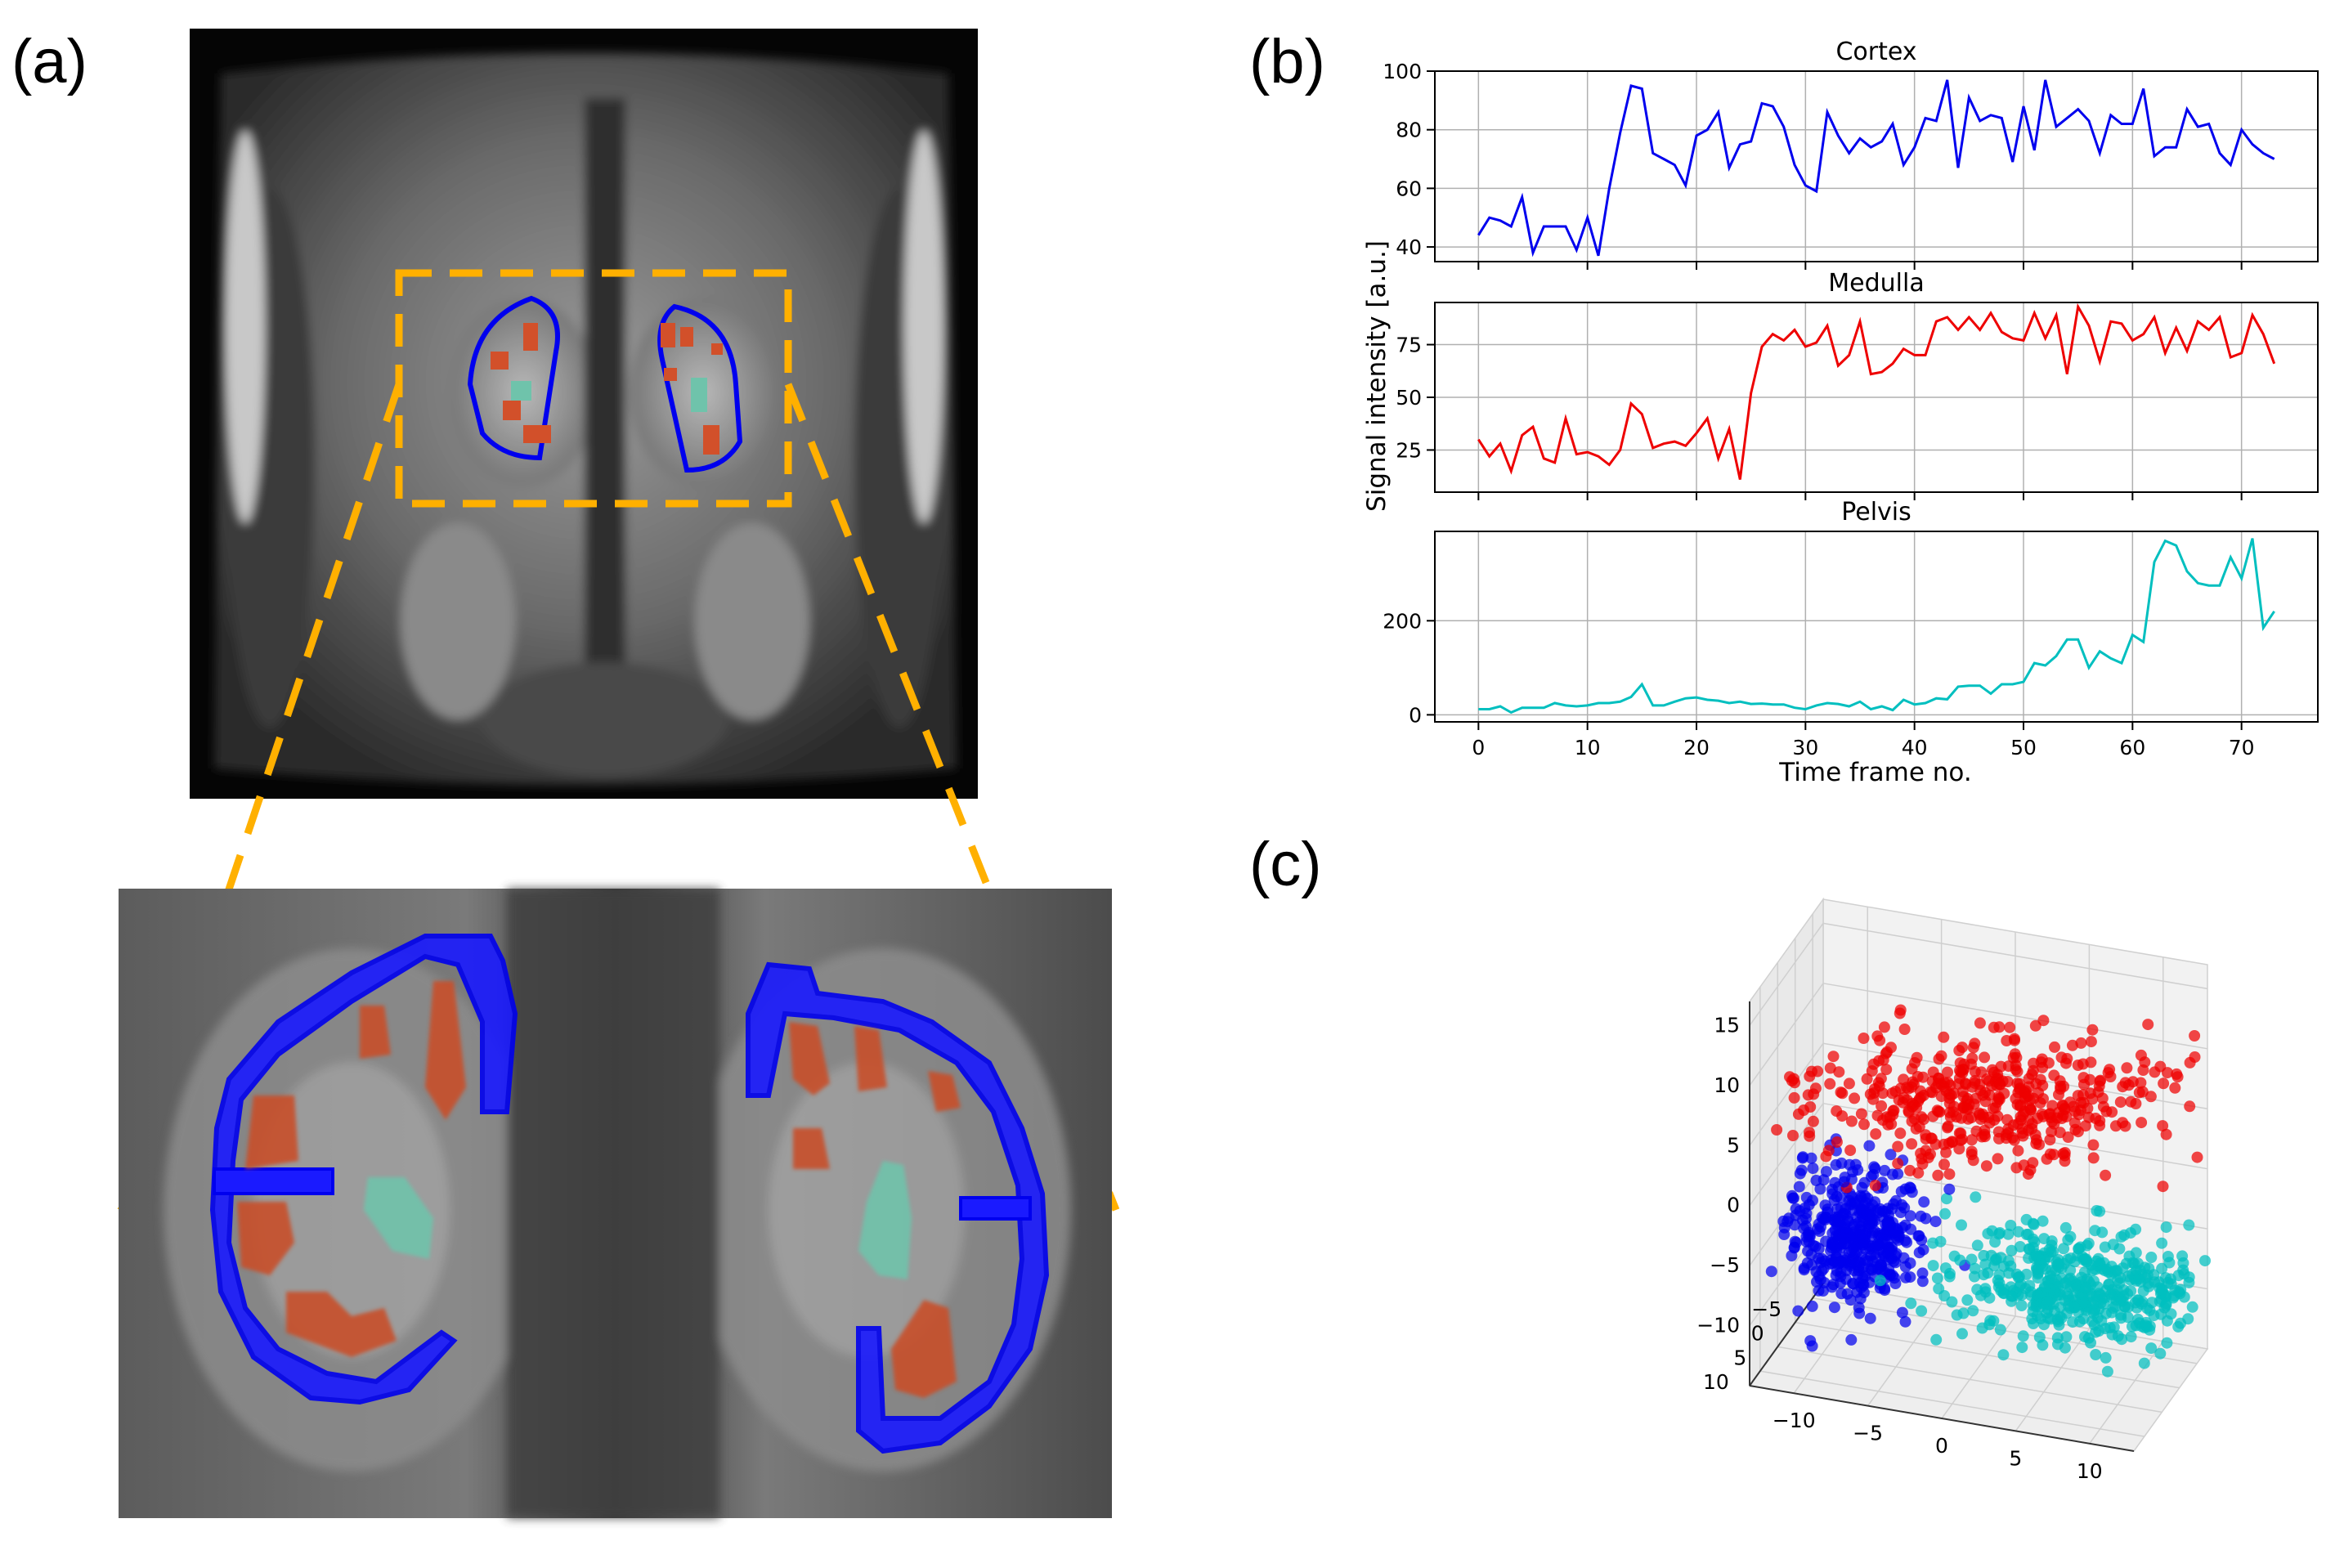 Image resolution: width=2344 pixels, height=1568 pixels. What do you see at coordinates (1734, 1145) in the screenshot?
I see `z-tick-label: 5` at bounding box center [1734, 1145].